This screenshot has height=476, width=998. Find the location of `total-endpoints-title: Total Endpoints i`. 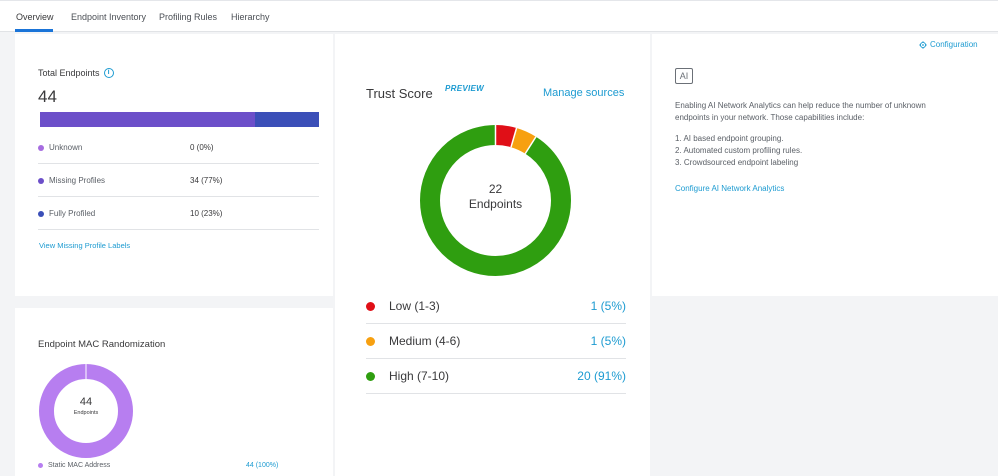

total-endpoints-title: Total Endpoints i is located at coordinates (76, 73).